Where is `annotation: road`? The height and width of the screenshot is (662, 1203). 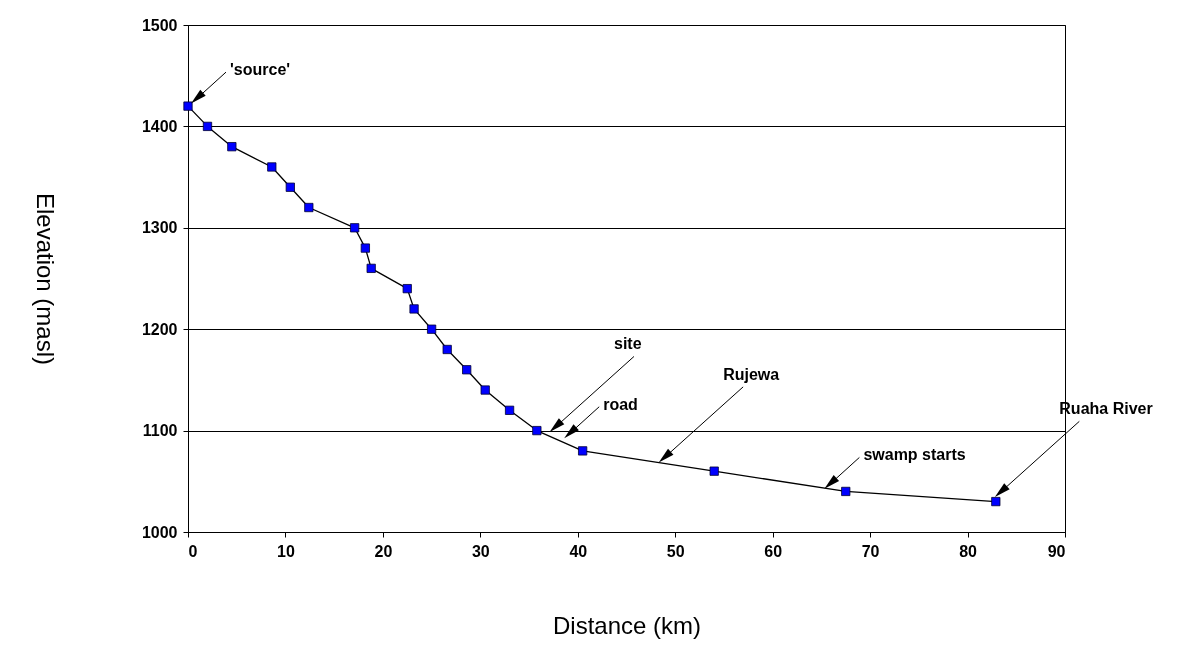 annotation: road is located at coordinates (620, 404).